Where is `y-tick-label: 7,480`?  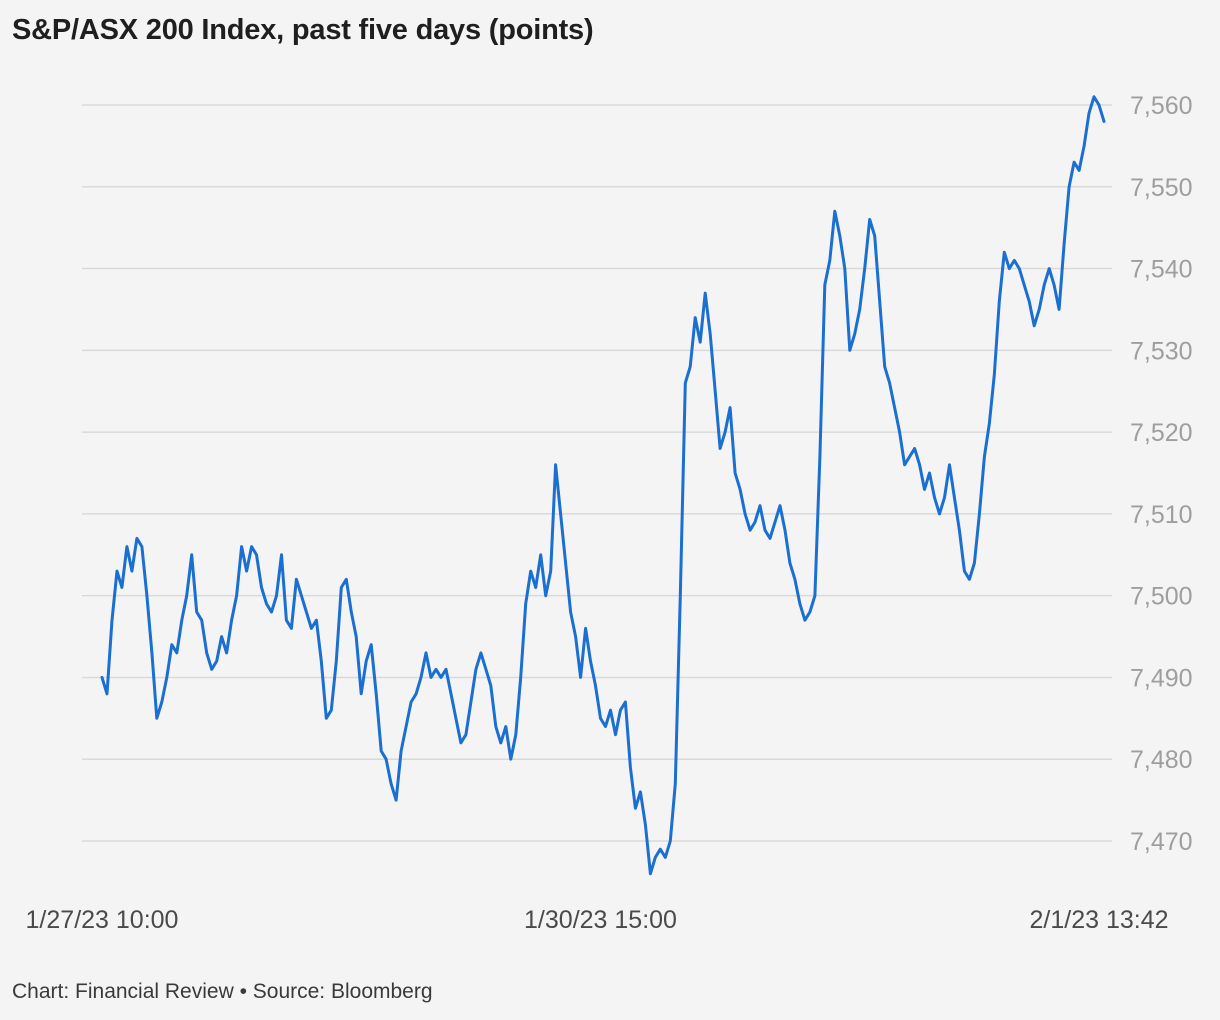 y-tick-label: 7,480 is located at coordinates (1161, 760).